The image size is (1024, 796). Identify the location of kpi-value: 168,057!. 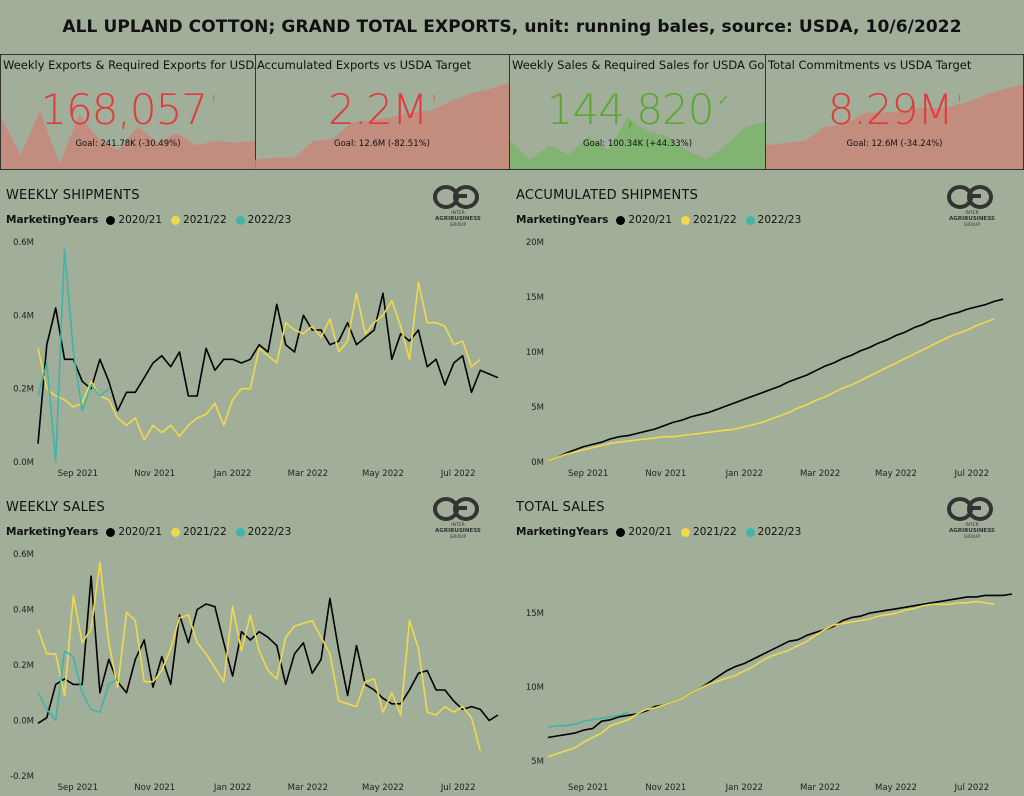
(128, 109).